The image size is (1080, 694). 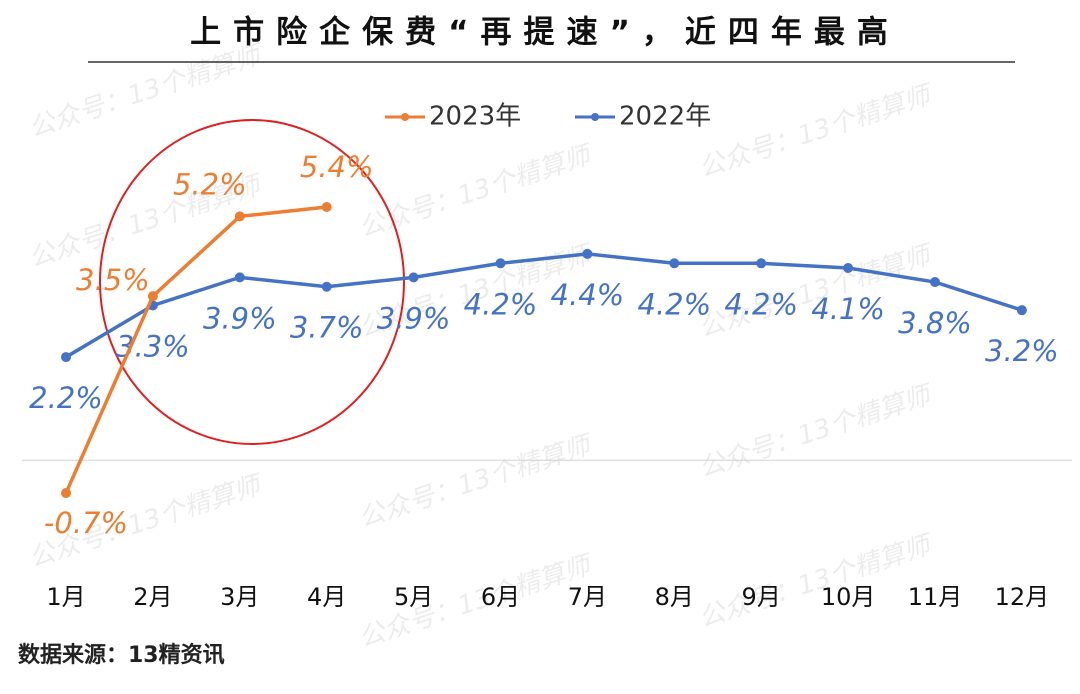 What do you see at coordinates (337, 167) in the screenshot?
I see `data-label: 5.4%` at bounding box center [337, 167].